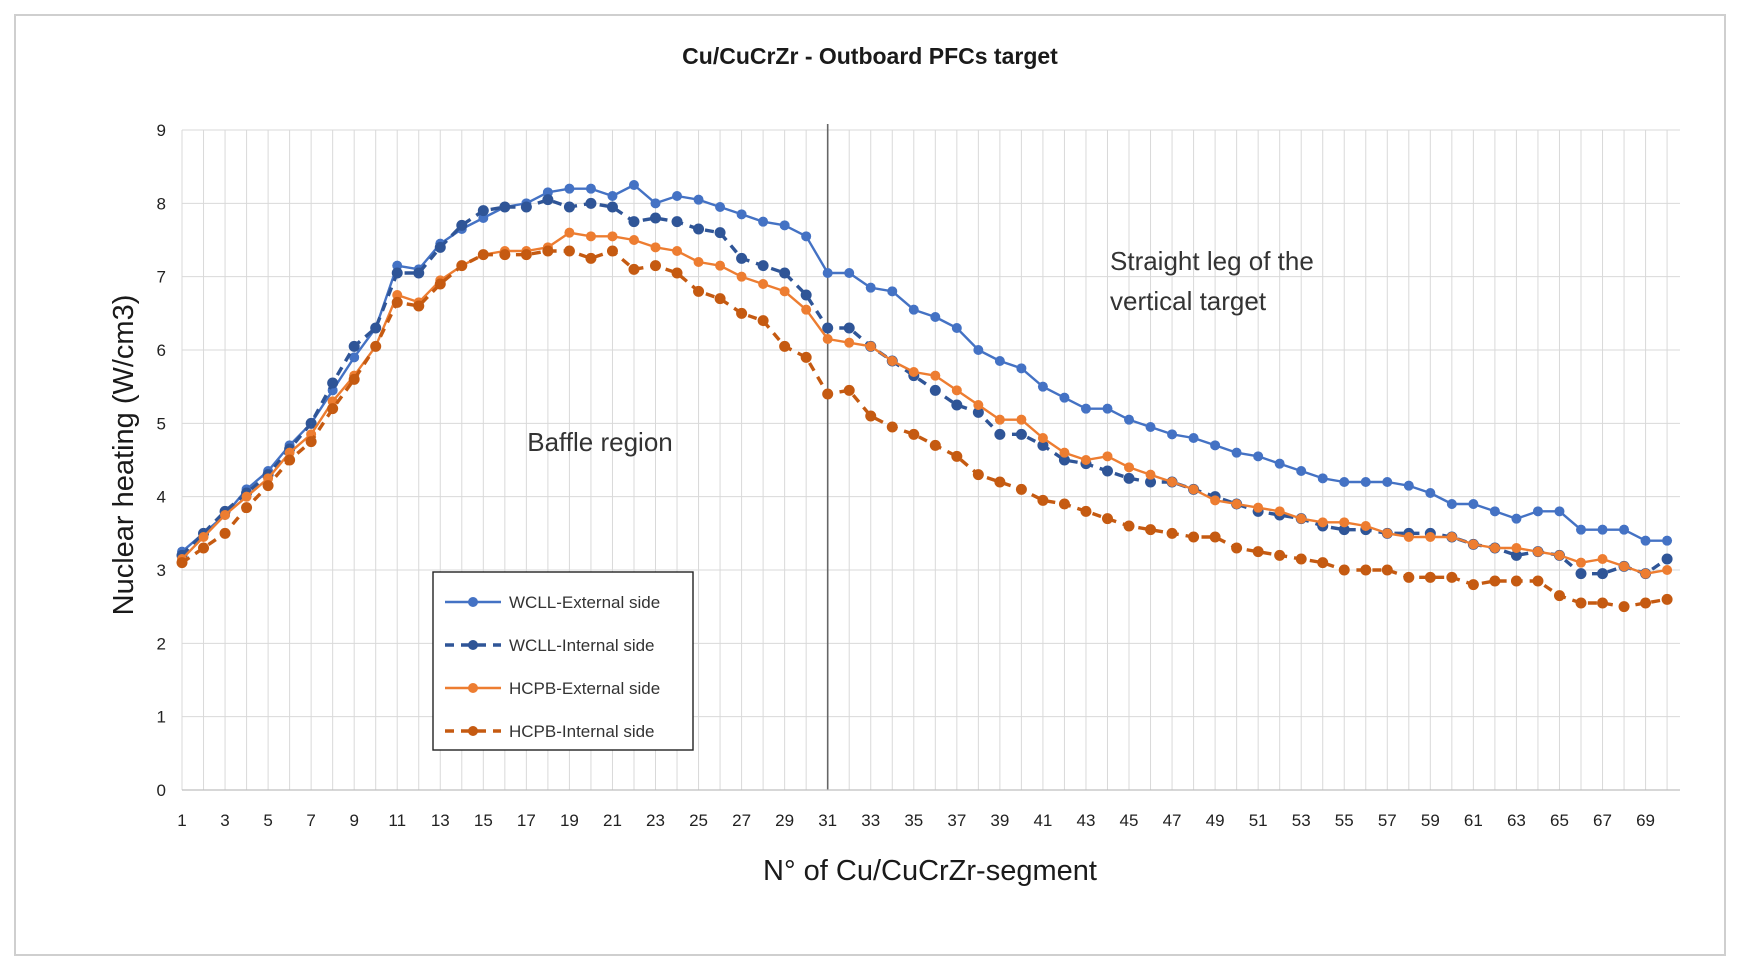 Image resolution: width=1740 pixels, height=970 pixels. What do you see at coordinates (161, 203) in the screenshot?
I see `y-tick-label: 8` at bounding box center [161, 203].